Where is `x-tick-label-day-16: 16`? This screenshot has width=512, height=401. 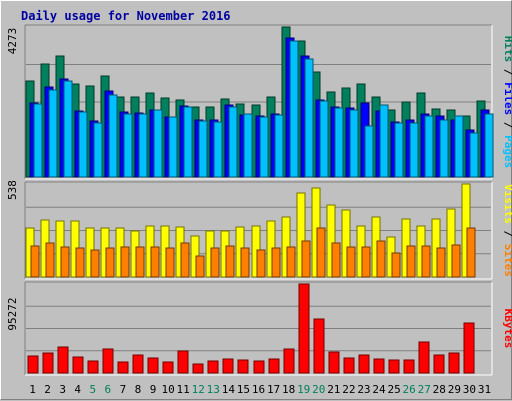
x-tick-label-day-16: 16 is located at coordinates (258, 389).